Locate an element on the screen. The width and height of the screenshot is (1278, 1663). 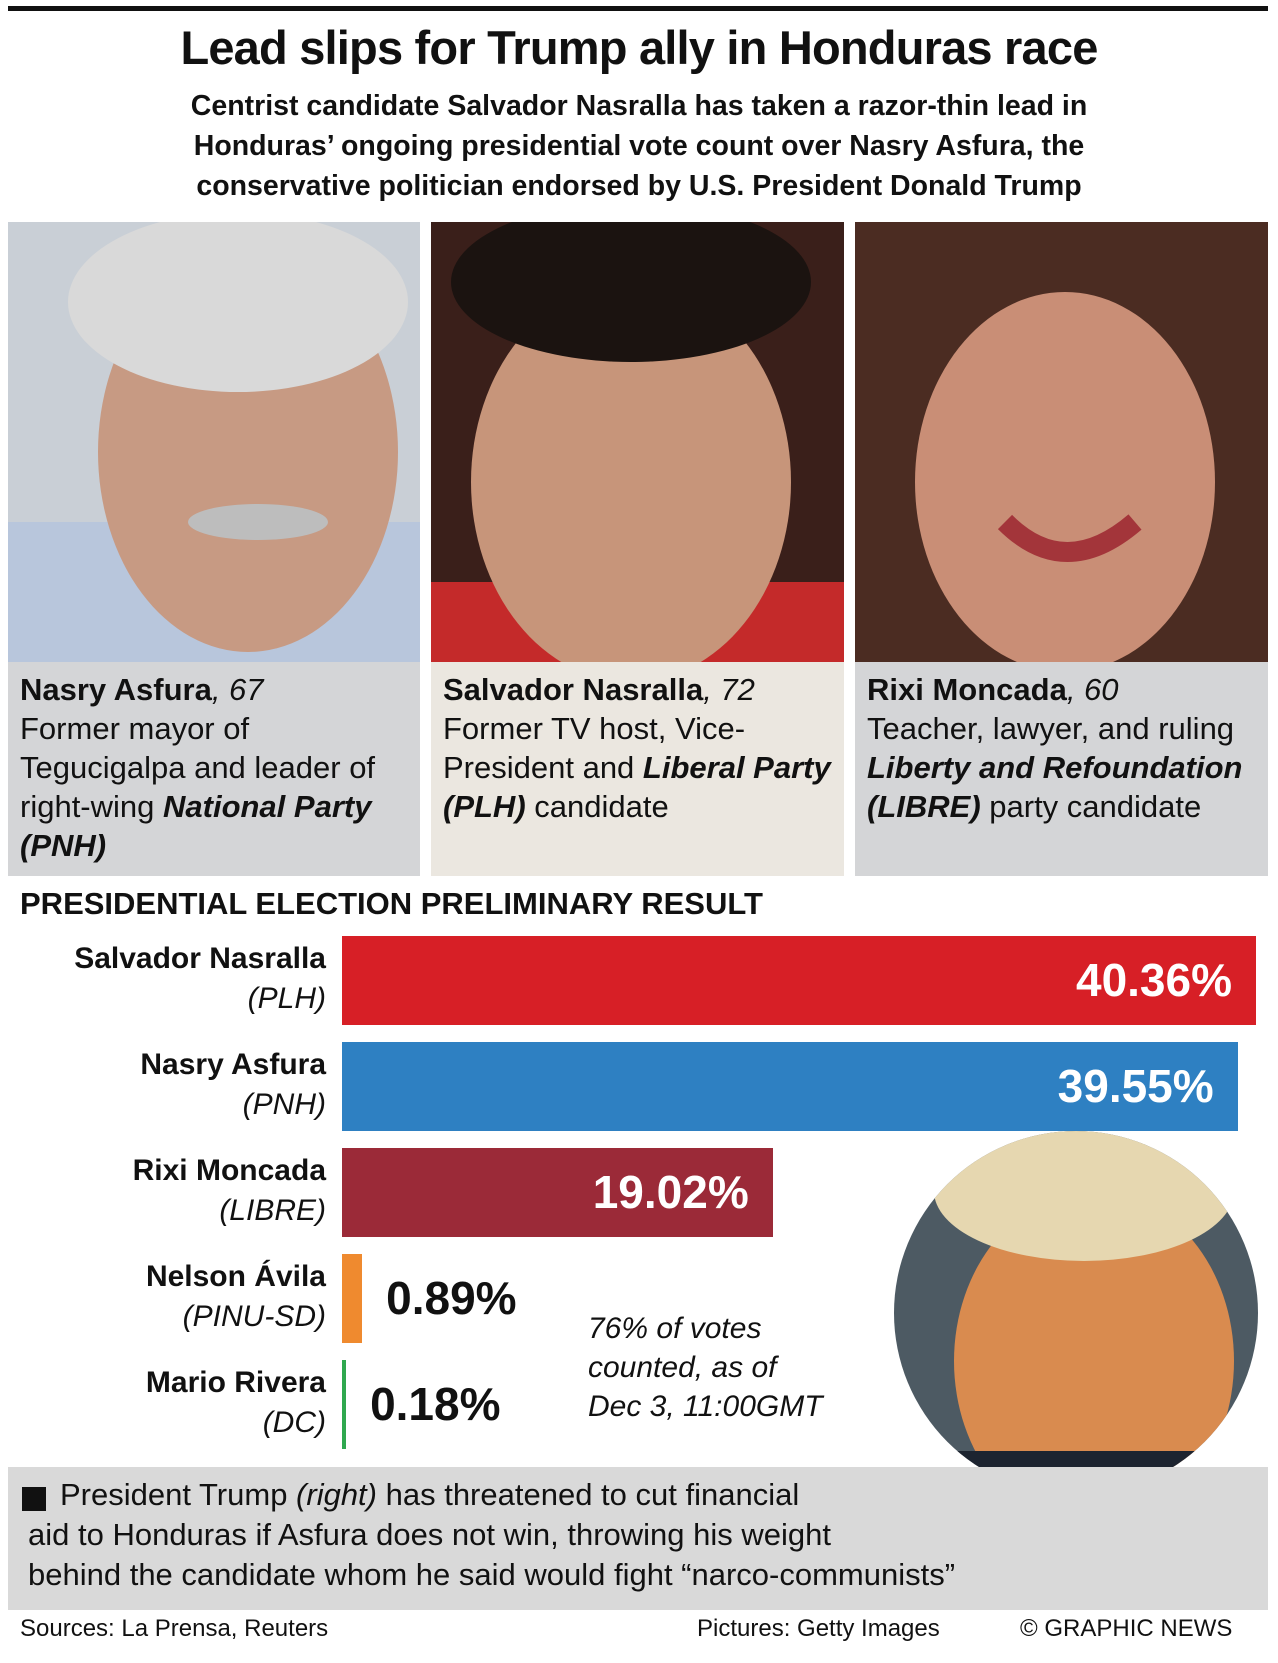
chart-title: PRESIDENTIAL ELECTION PRELIMINARY RESULT is located at coordinates (391, 903).